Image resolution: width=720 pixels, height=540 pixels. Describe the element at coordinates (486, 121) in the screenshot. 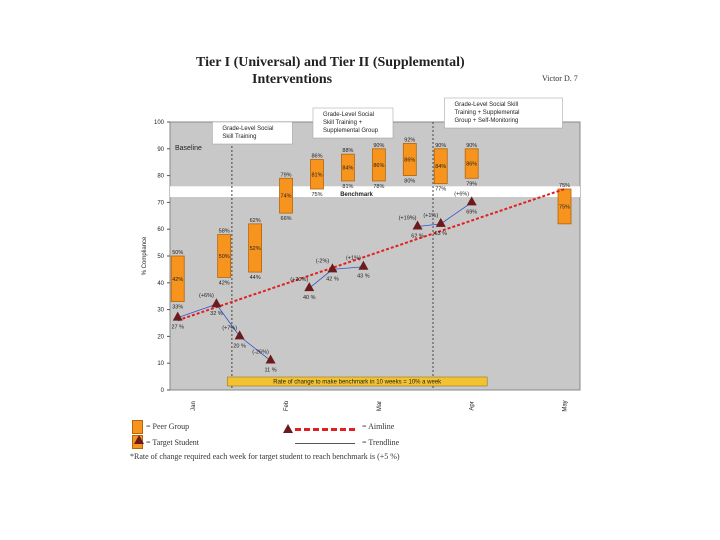

I see `phase-label-line: Group + Self-Monitoring` at that location.